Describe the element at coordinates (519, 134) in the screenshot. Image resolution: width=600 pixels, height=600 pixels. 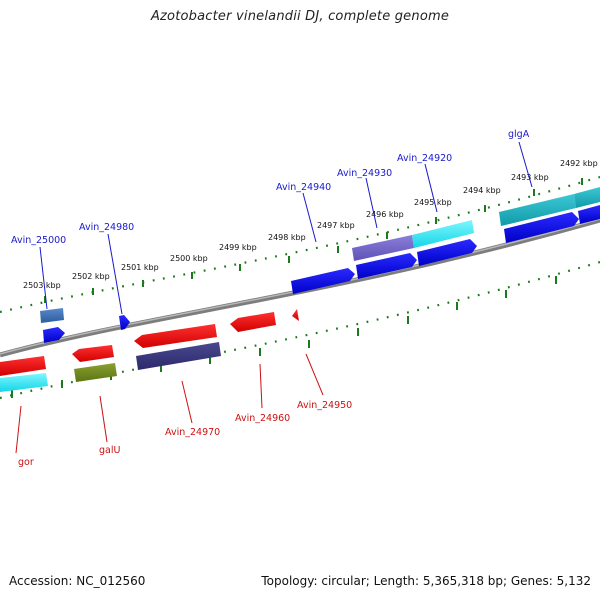
I see `gene-label-glga: glgA` at that location.